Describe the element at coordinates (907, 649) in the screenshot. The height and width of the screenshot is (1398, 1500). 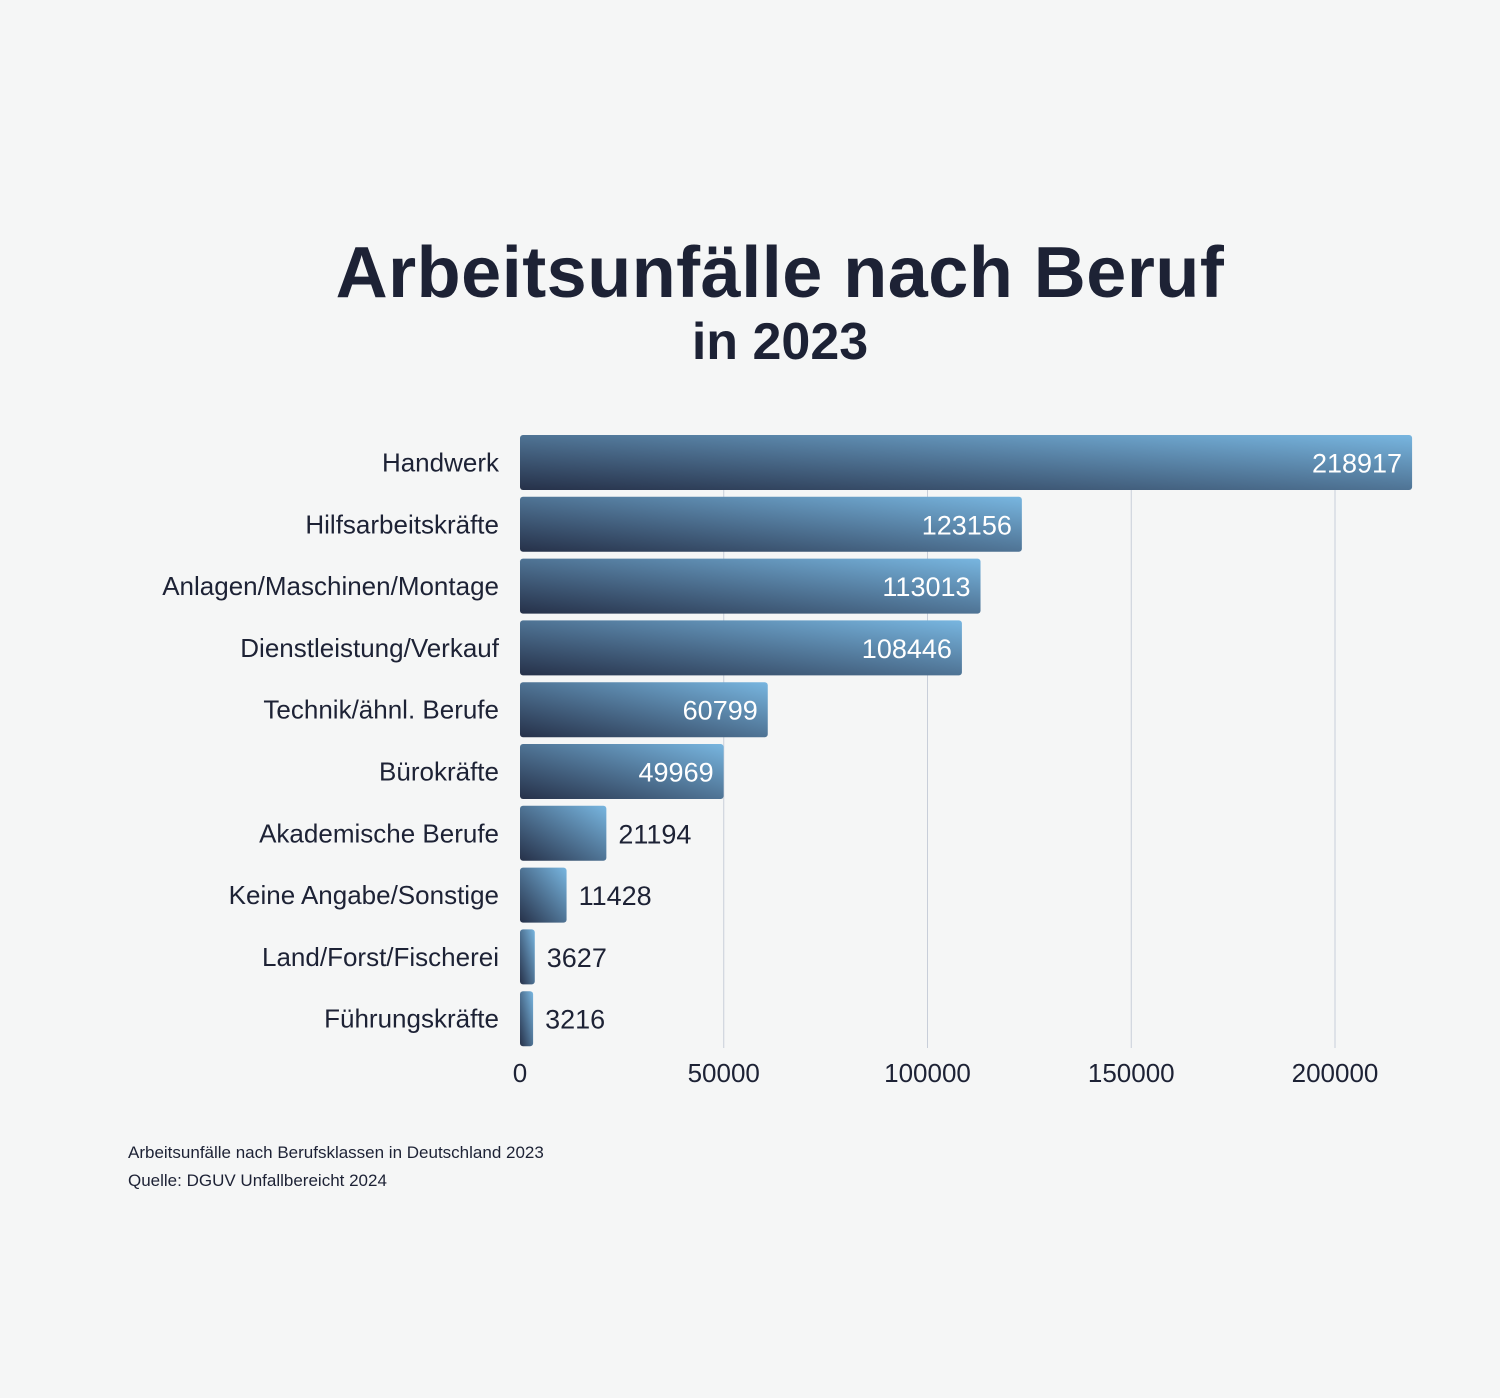
I see `value-label: 108446` at that location.